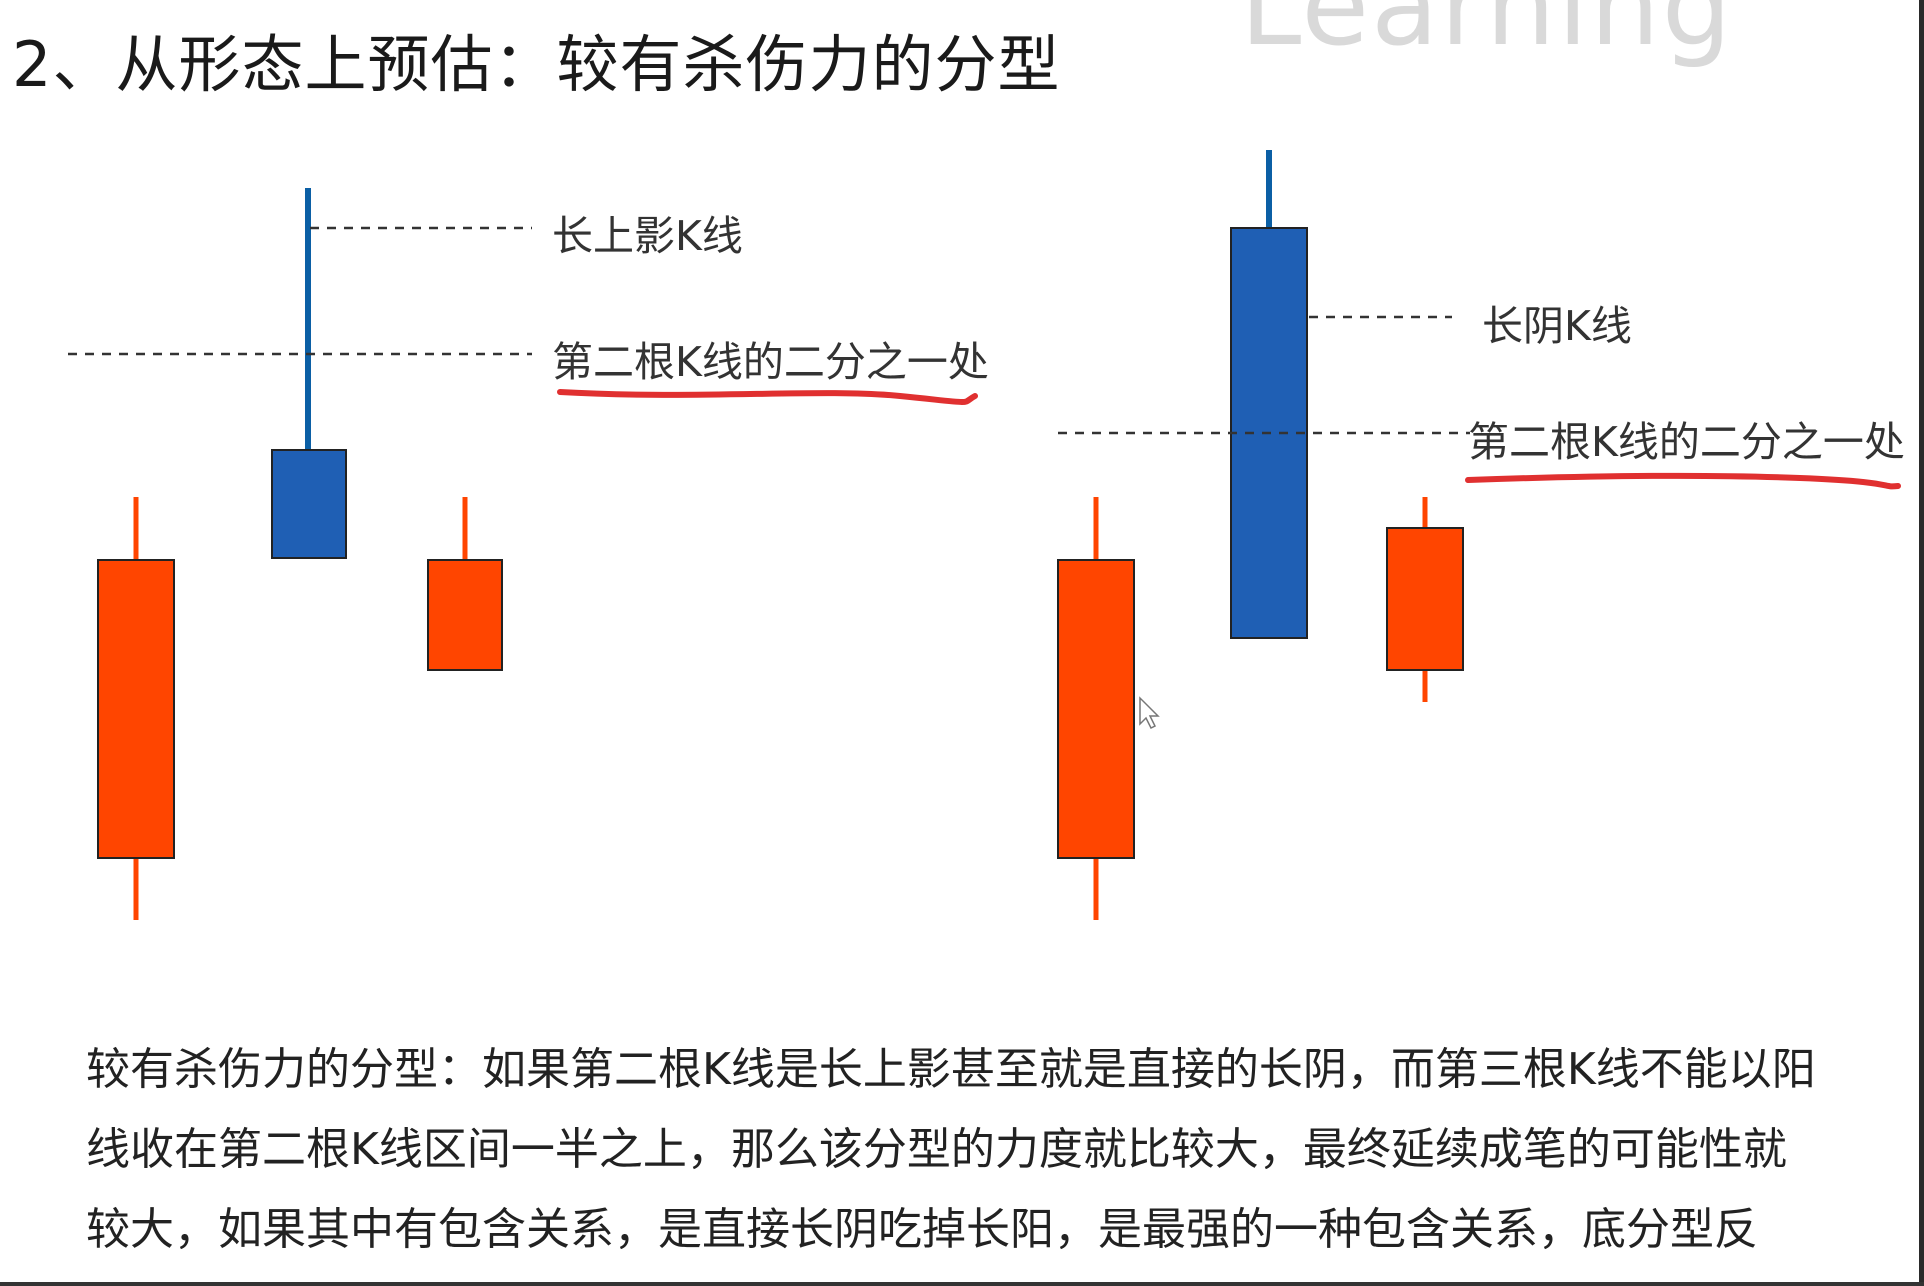 The image size is (1924, 1286). I want to click on bottom-border, so click(962, 1284).